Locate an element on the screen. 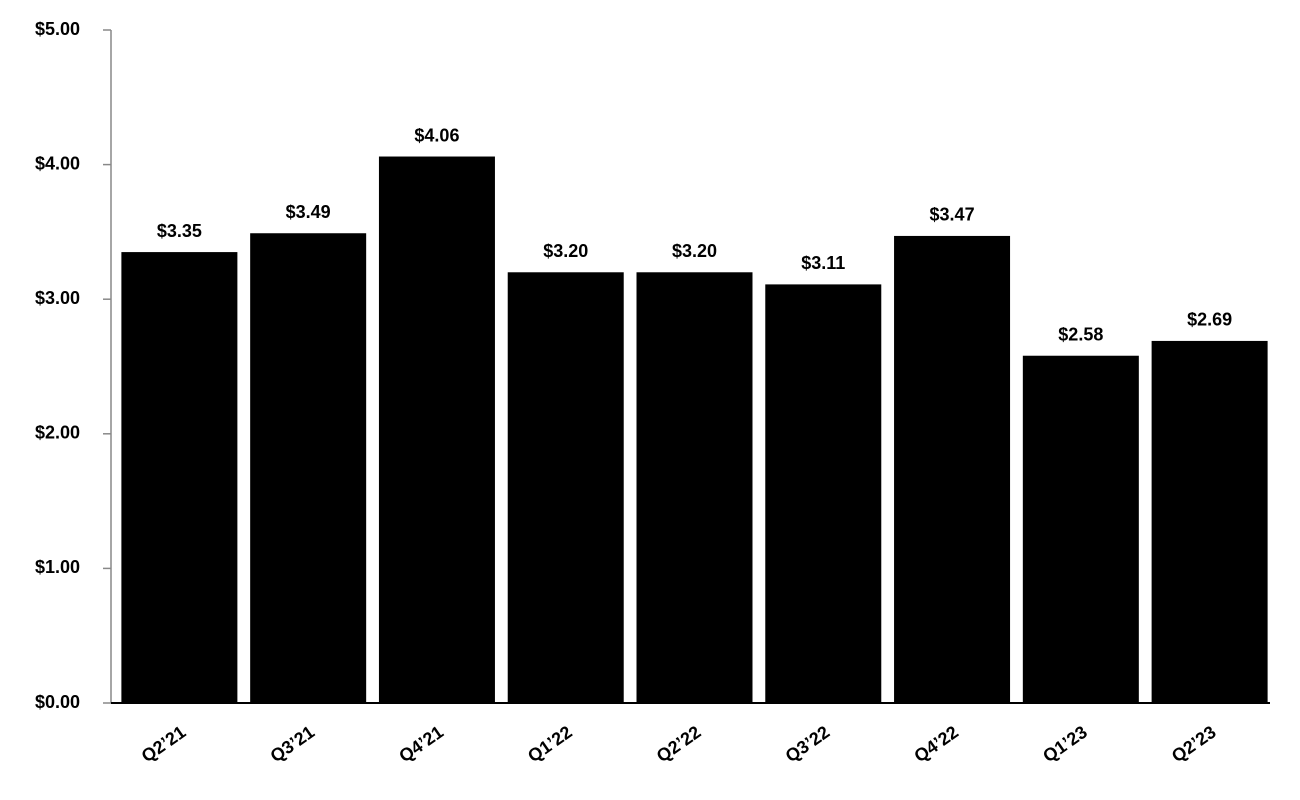 The width and height of the screenshot is (1300, 800). value-label: $3.11 is located at coordinates (823, 263).